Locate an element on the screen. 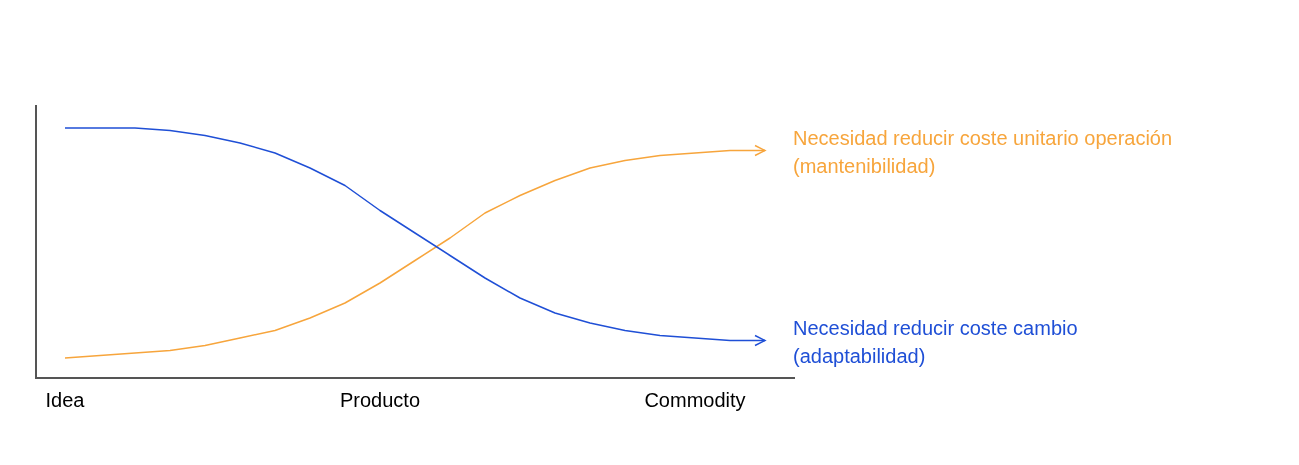 The width and height of the screenshot is (1299, 465). series-label: Necesidad reducir coste unitario operación (mantenibilidad) is located at coordinates (983, 151).